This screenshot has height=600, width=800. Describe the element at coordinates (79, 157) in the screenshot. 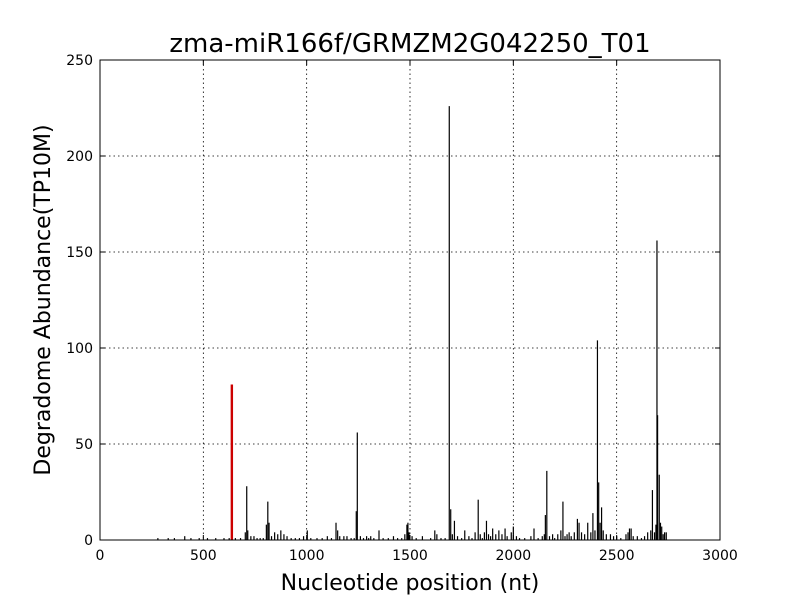

I see `y-tick-label: 200` at that location.